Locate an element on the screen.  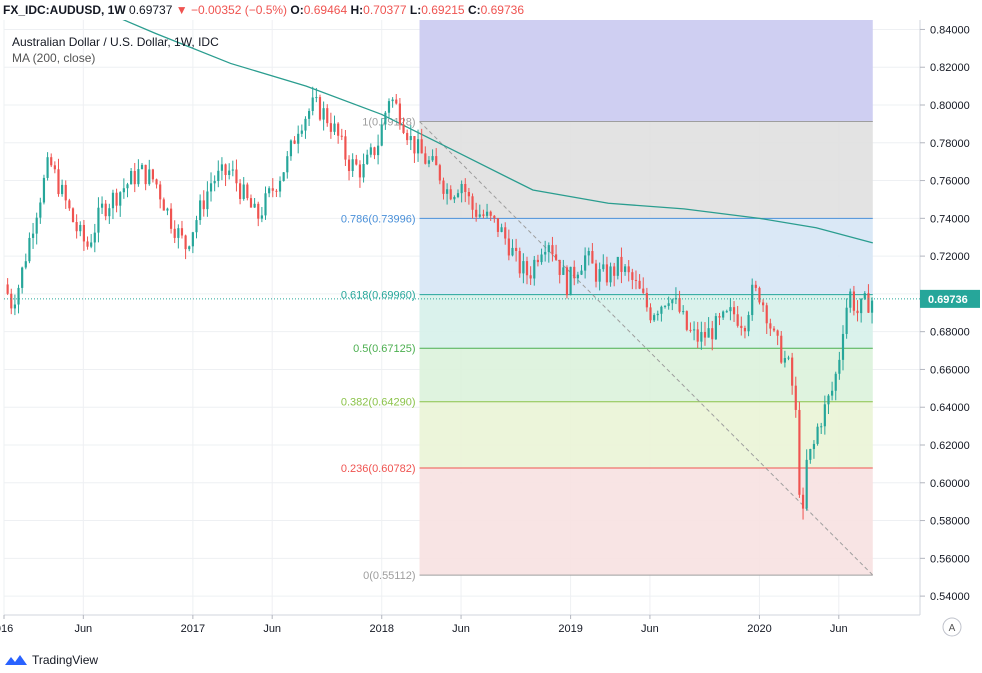
price-tag-box is located at coordinates (950, 298).